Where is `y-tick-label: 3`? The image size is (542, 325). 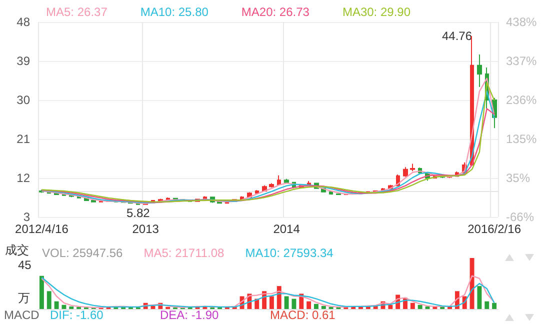
y-tick-label: 3 is located at coordinates (26, 217).